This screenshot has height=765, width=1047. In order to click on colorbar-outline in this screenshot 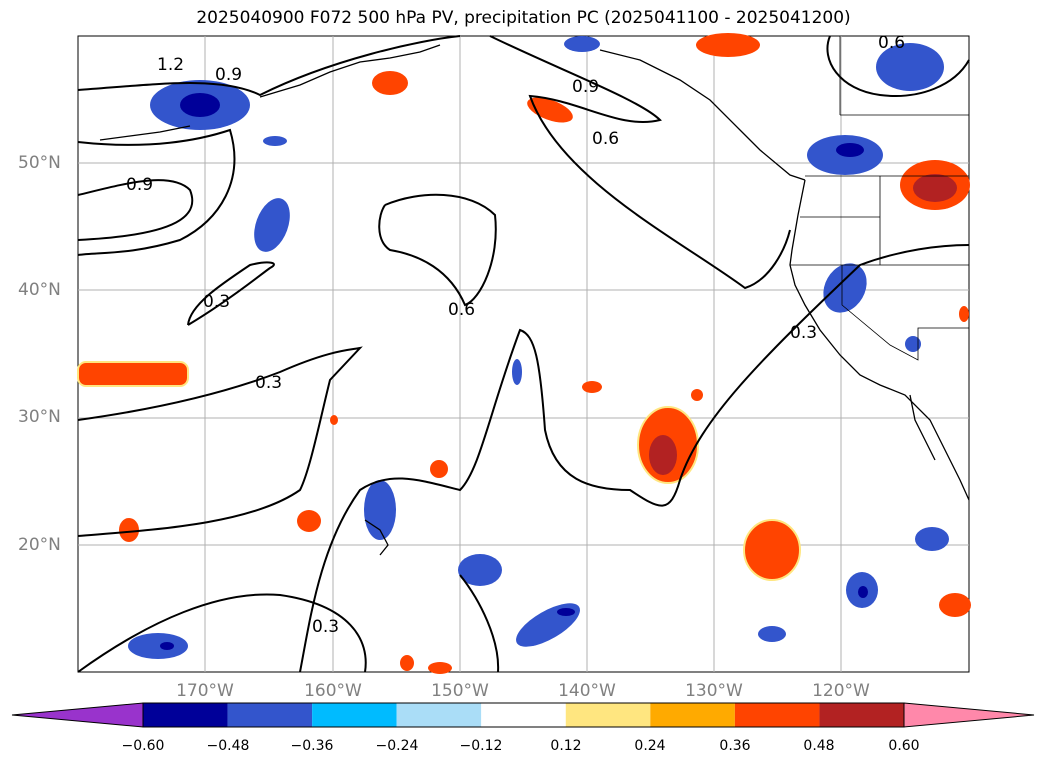, I will do `click(523, 715)`.